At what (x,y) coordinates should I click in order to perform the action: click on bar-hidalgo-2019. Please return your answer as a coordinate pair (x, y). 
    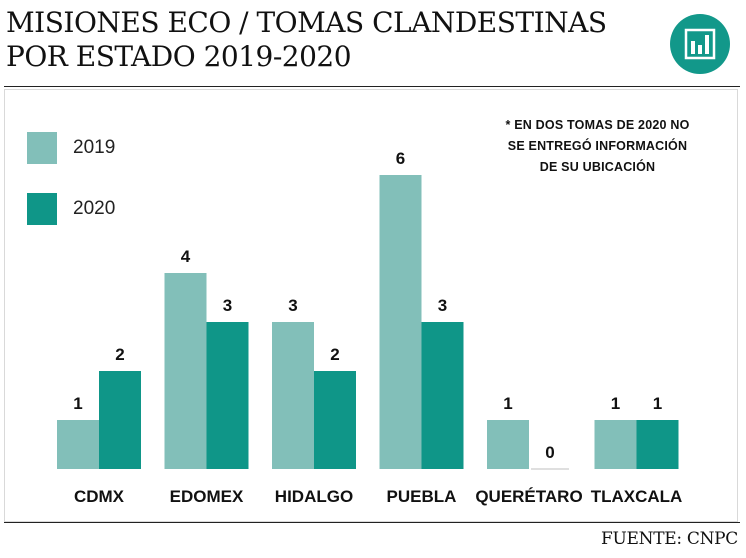
    Looking at the image, I should click on (293, 395).